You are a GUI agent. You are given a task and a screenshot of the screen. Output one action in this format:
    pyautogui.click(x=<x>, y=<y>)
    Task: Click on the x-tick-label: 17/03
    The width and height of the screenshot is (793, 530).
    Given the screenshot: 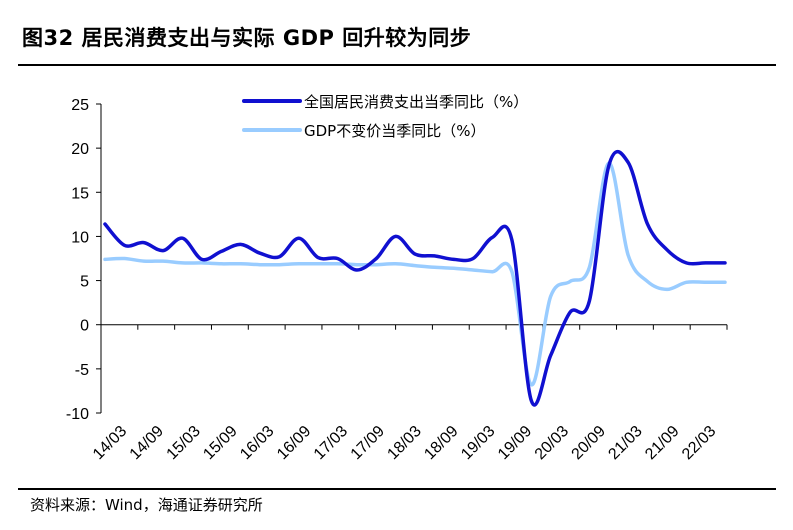 What is the action you would take?
    pyautogui.click(x=331, y=443)
    